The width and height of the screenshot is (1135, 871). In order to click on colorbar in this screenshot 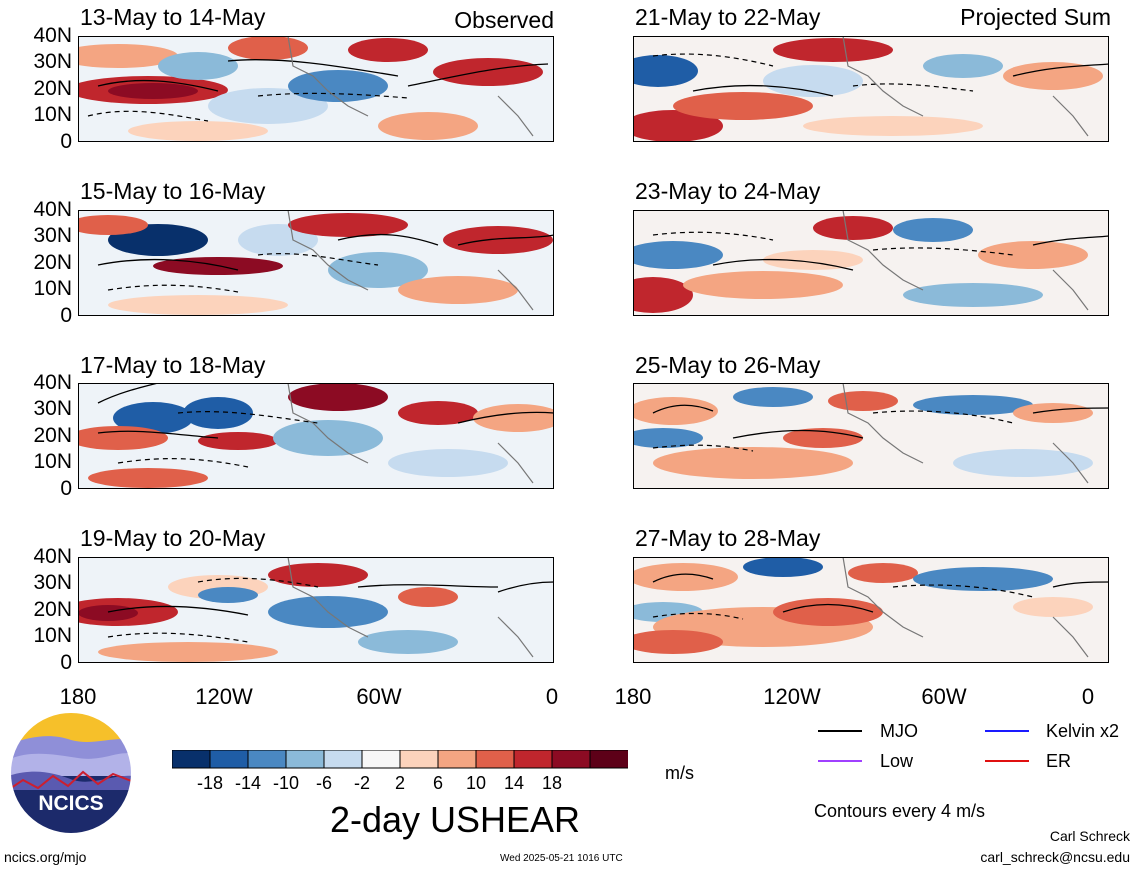, I will do `click(400, 759)`.